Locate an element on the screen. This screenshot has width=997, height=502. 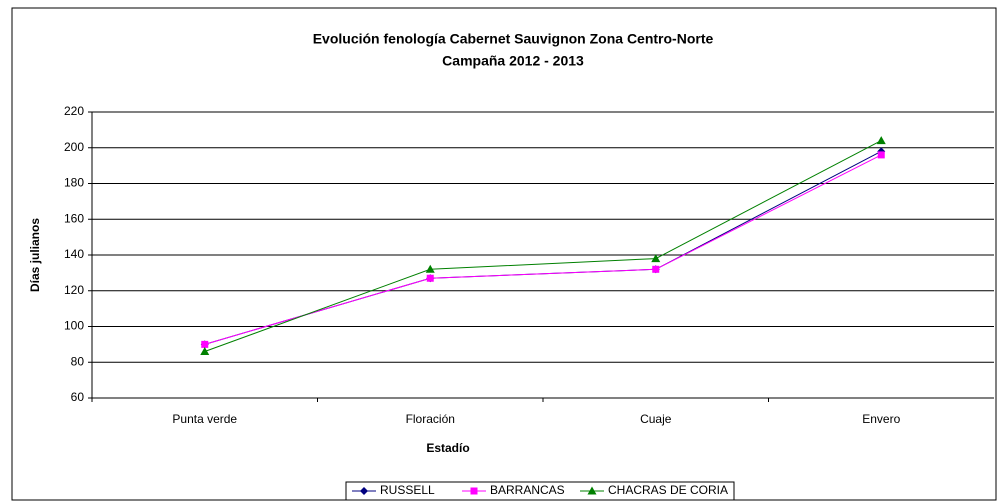
y-tick-label: 220 is located at coordinates (74, 111).